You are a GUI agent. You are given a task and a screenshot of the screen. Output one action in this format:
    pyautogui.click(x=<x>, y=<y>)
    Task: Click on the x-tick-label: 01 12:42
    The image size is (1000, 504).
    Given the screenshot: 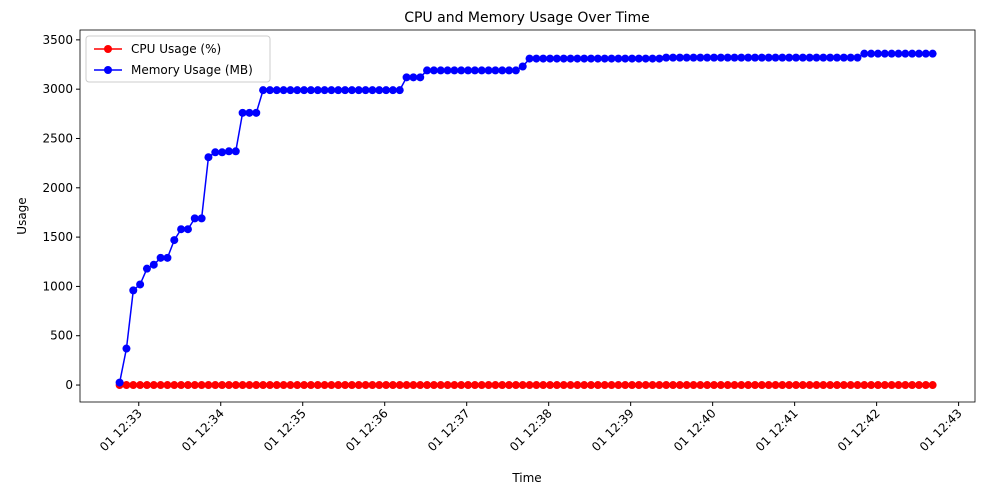 What is the action you would take?
    pyautogui.click(x=859, y=430)
    